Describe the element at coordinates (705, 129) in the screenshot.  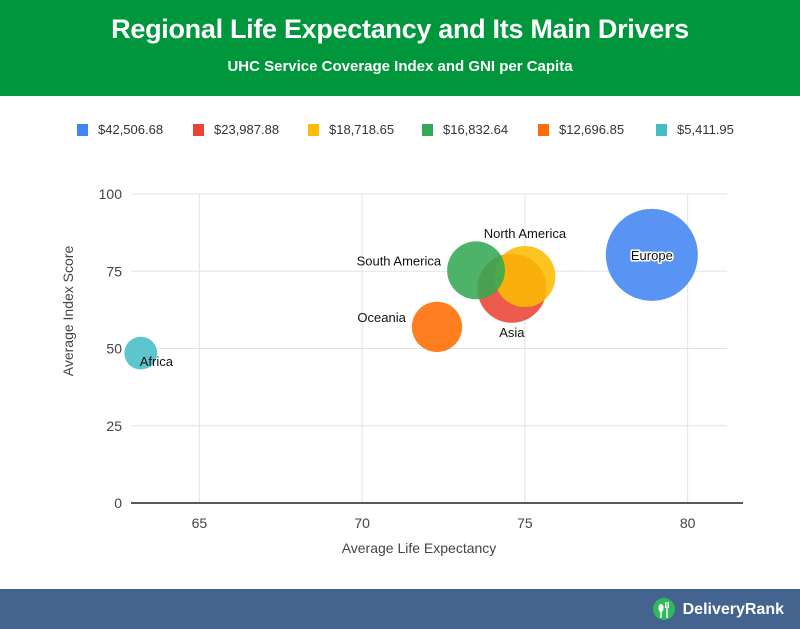
I see `legend-label: $5,411.95` at that location.